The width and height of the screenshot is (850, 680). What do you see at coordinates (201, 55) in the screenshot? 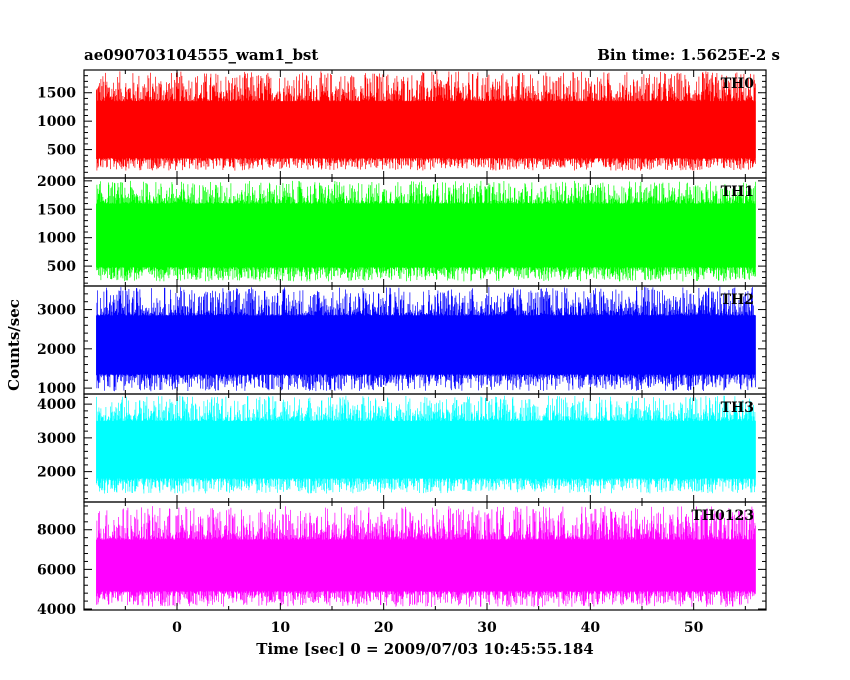
I see `chart-title: ae090703104555_wam1_bst` at bounding box center [201, 55].